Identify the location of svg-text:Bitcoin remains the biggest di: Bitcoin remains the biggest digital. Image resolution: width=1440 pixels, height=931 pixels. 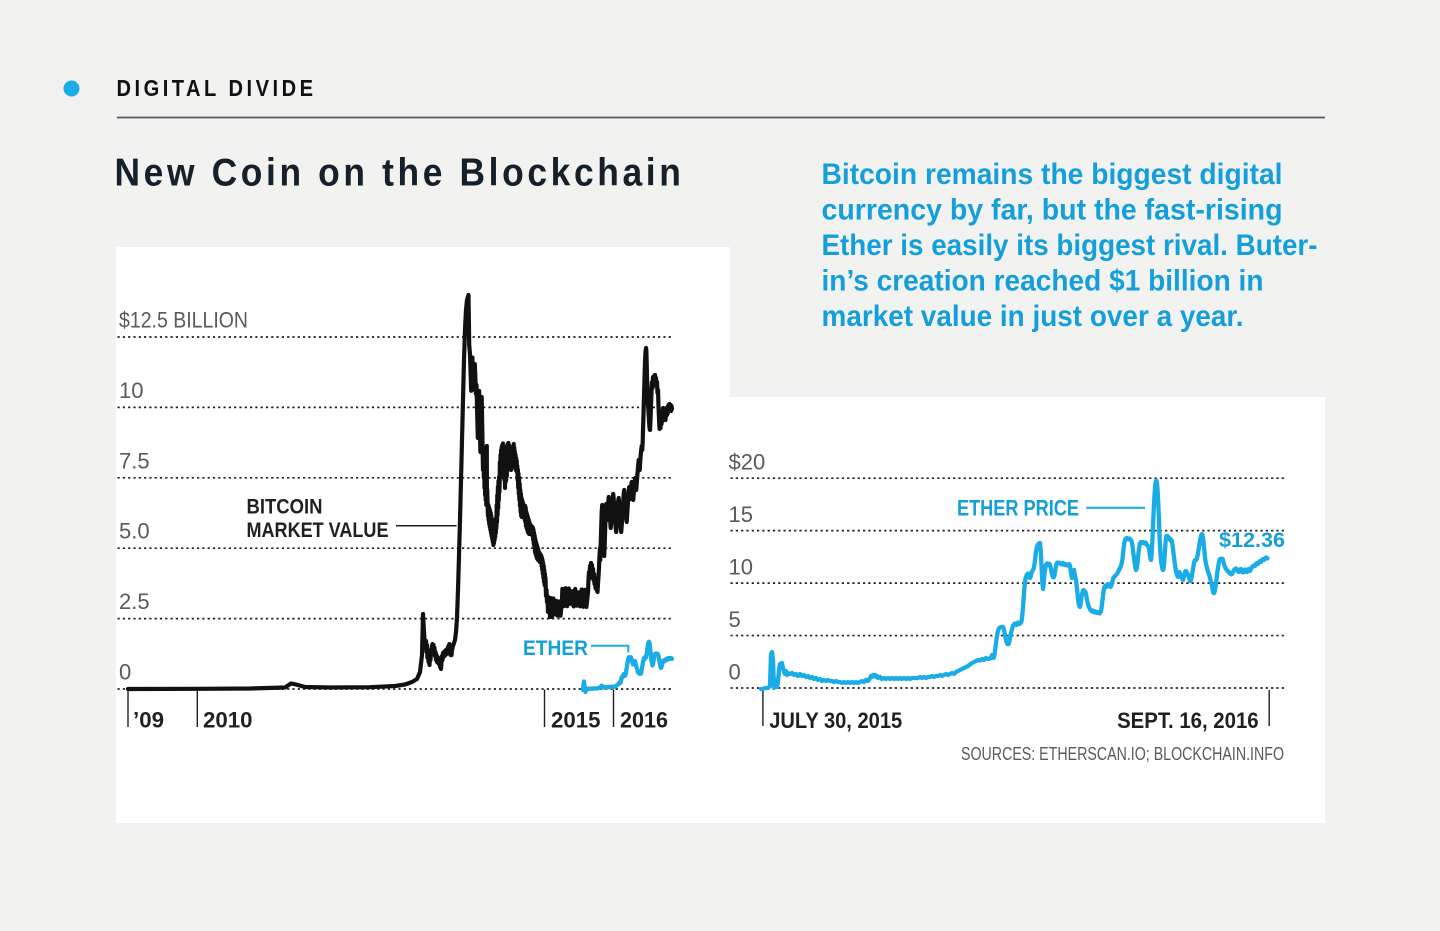
(1052, 174).